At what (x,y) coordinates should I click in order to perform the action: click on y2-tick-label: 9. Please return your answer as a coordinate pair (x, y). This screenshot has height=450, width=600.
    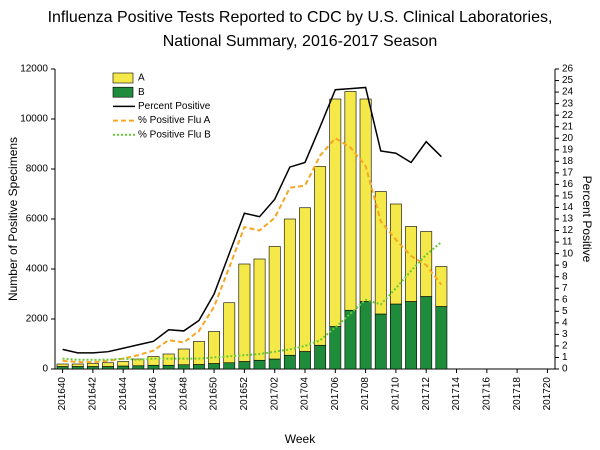
    Looking at the image, I should click on (565, 265).